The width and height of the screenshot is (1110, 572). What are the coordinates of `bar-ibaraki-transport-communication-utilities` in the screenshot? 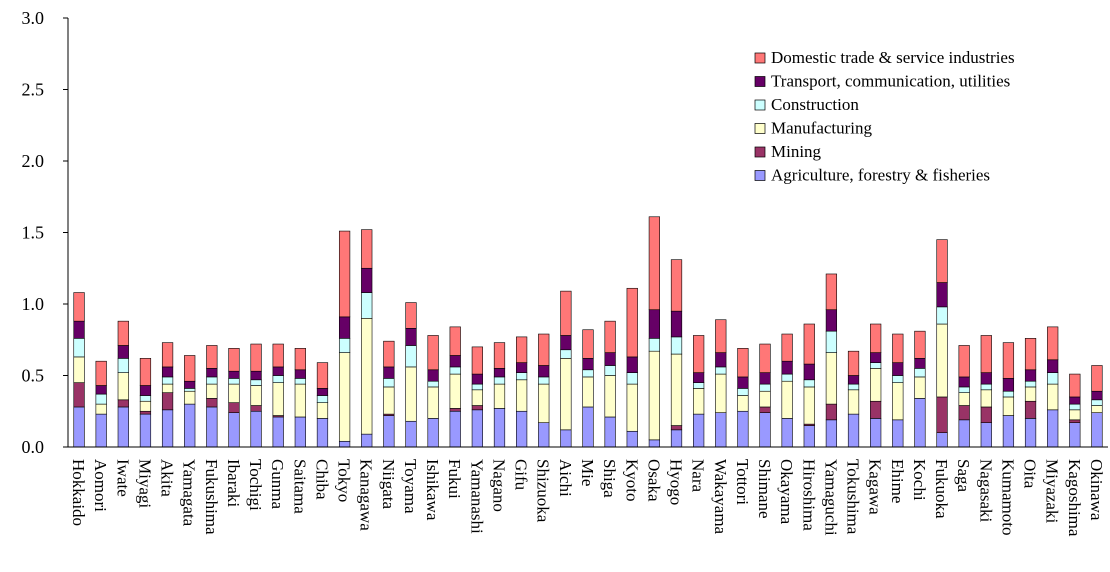 It's located at (234, 374).